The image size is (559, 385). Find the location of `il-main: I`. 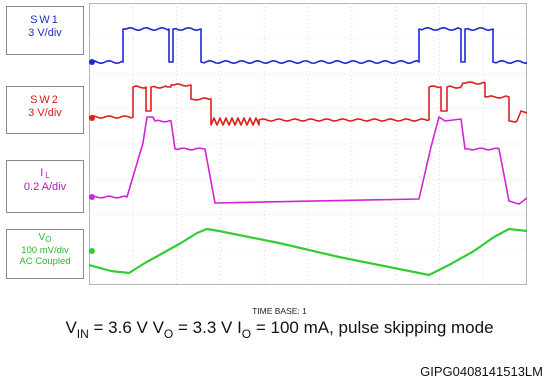

il-main: I is located at coordinates (43, 173).